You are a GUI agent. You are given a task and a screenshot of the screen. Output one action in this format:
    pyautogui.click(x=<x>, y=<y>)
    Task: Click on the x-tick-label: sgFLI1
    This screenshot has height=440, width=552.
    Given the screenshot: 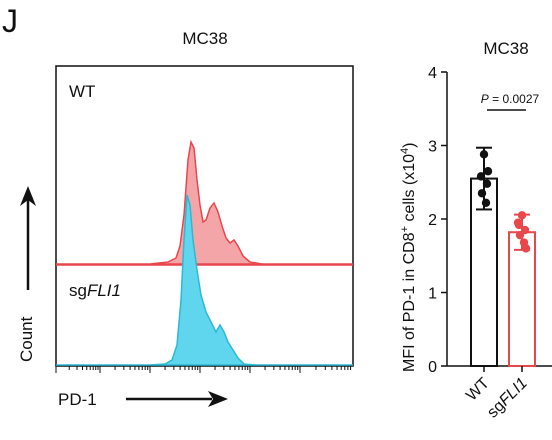 What is the action you would take?
    pyautogui.click(x=507, y=398)
    